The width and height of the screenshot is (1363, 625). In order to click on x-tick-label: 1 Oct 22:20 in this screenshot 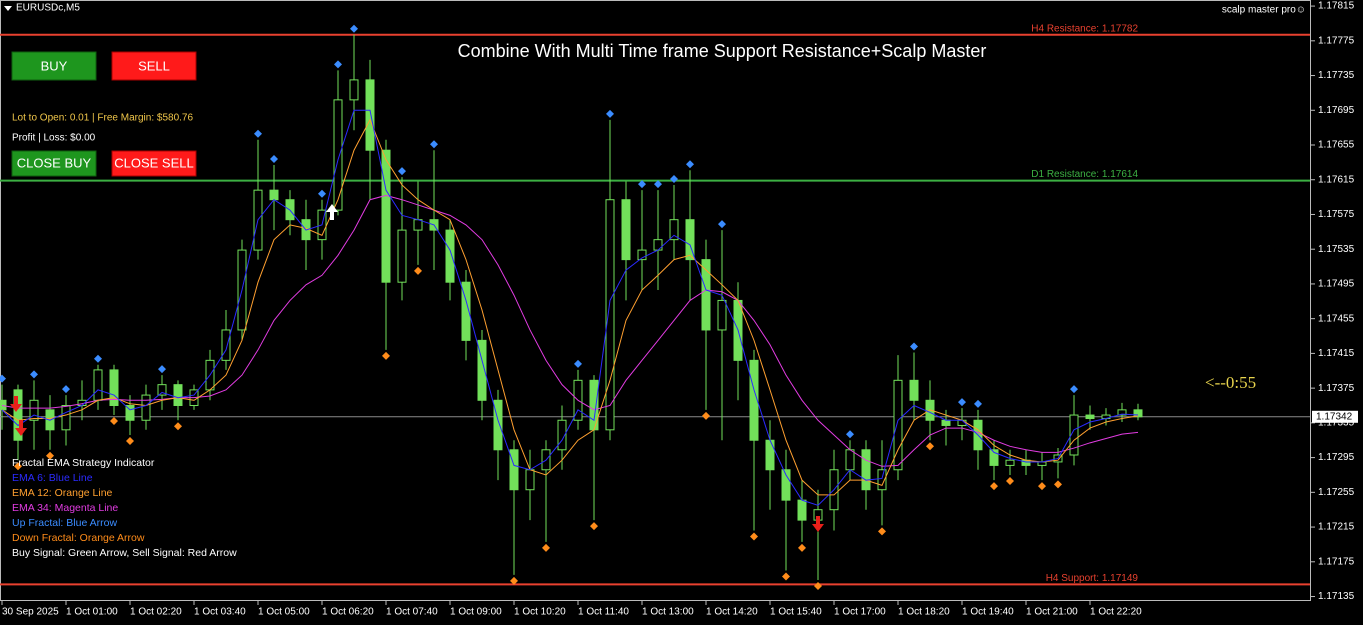, I will do `click(1116, 612)`.